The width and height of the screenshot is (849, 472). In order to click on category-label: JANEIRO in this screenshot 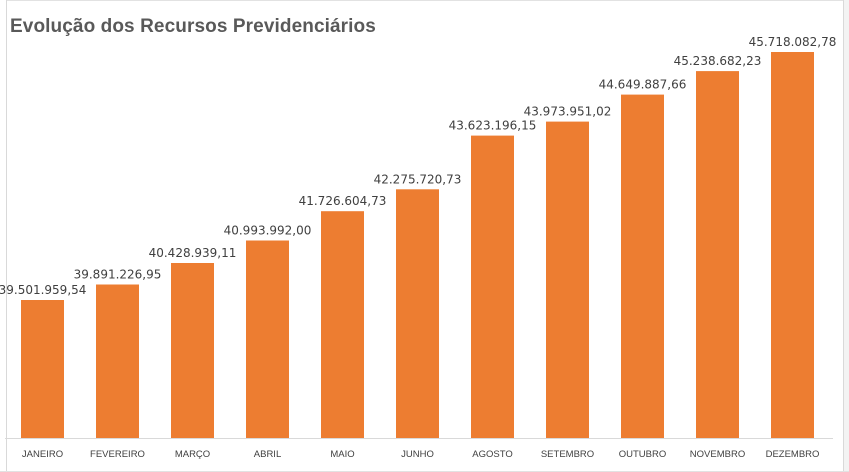, I will do `click(42, 454)`.